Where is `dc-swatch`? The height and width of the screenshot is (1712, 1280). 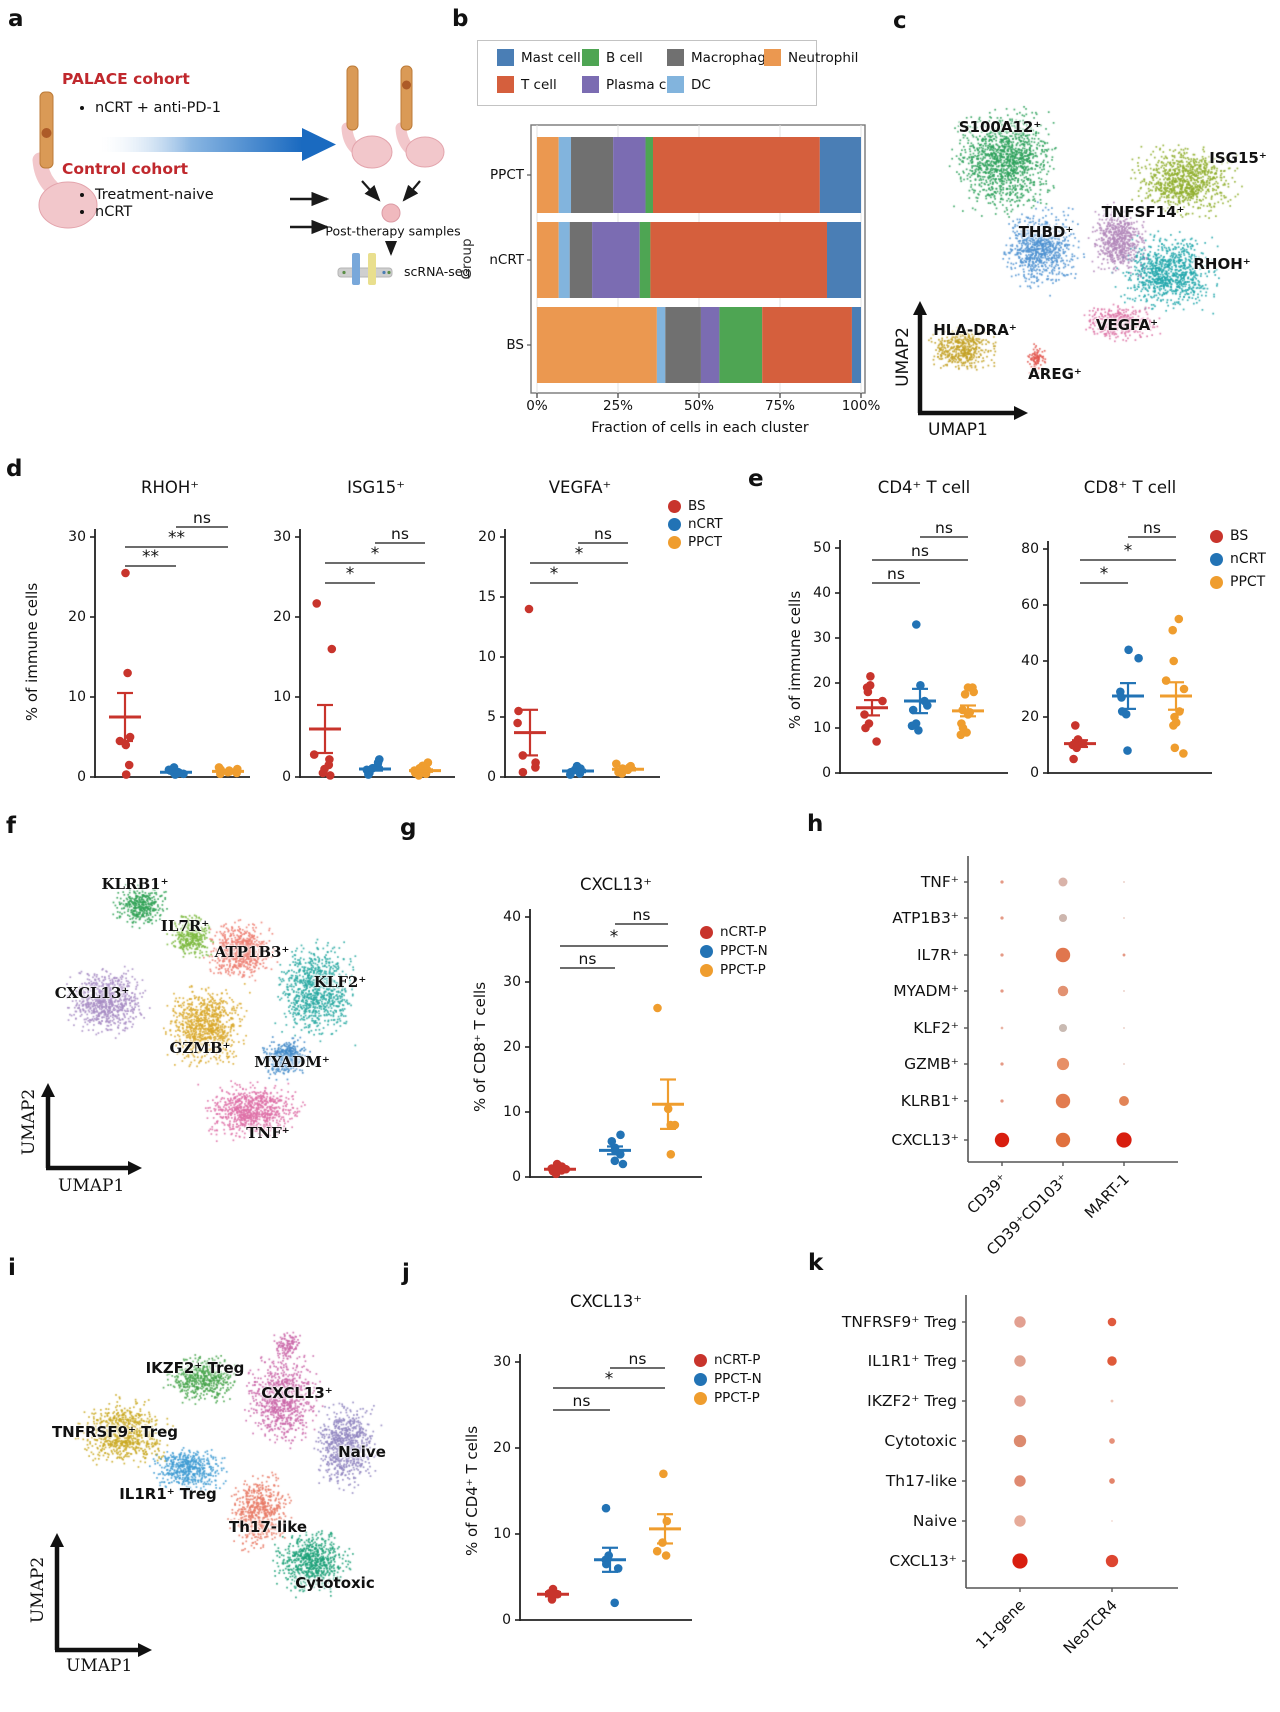
dc-swatch is located at coordinates (675, 84).